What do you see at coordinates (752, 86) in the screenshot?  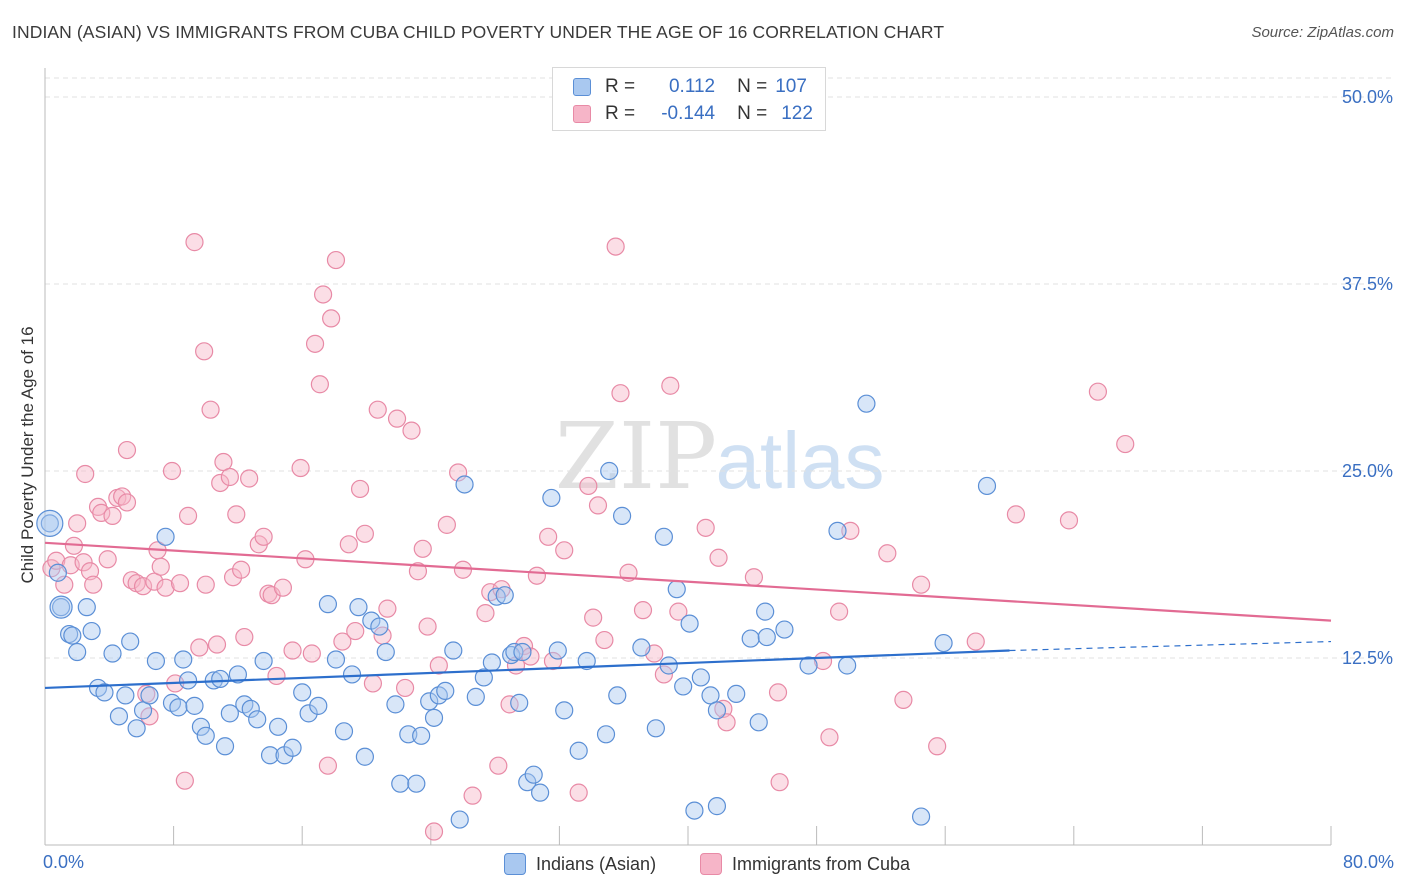 I see `legend-n-label: N =` at bounding box center [752, 86].